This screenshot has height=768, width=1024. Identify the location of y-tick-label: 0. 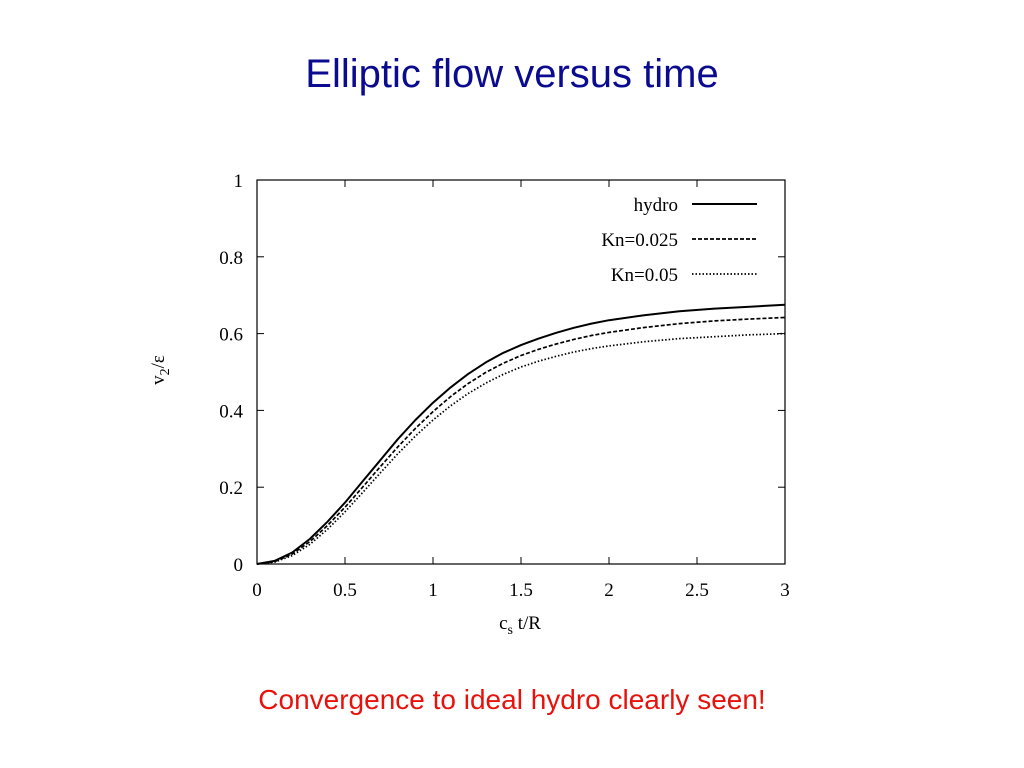
(239, 565).